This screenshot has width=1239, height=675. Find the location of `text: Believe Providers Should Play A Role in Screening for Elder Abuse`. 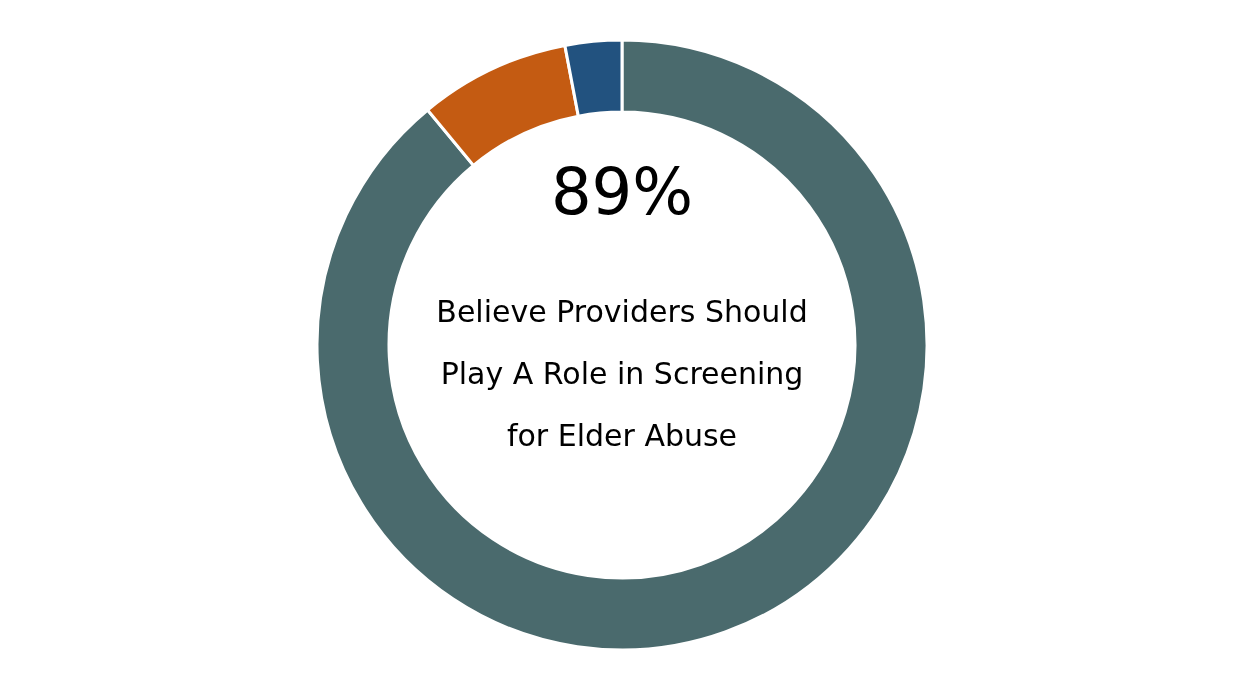

text: Believe Providers Should Play A Role in Screening for Elder Abuse is located at coordinates (622, 373).